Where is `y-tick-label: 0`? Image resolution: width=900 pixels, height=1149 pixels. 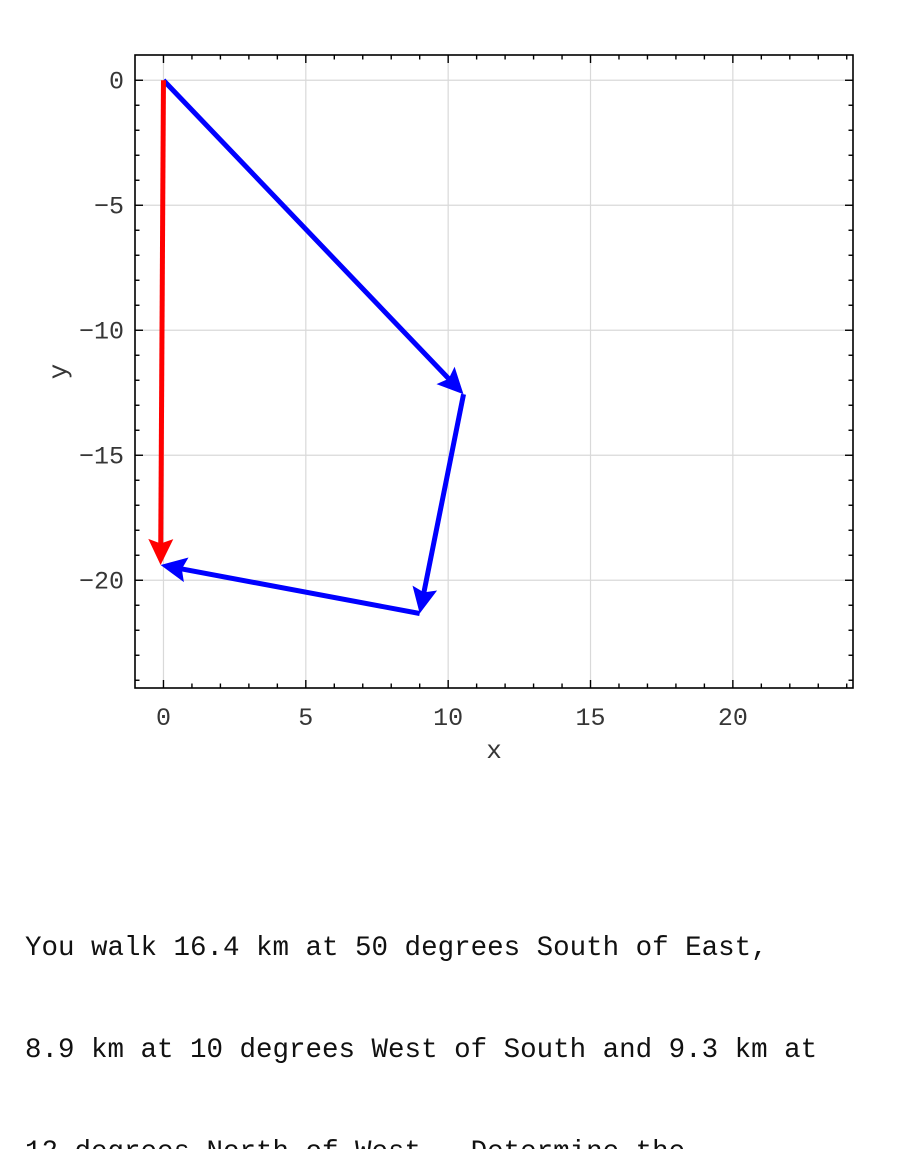
y-tick-label: 0 is located at coordinates (116, 81).